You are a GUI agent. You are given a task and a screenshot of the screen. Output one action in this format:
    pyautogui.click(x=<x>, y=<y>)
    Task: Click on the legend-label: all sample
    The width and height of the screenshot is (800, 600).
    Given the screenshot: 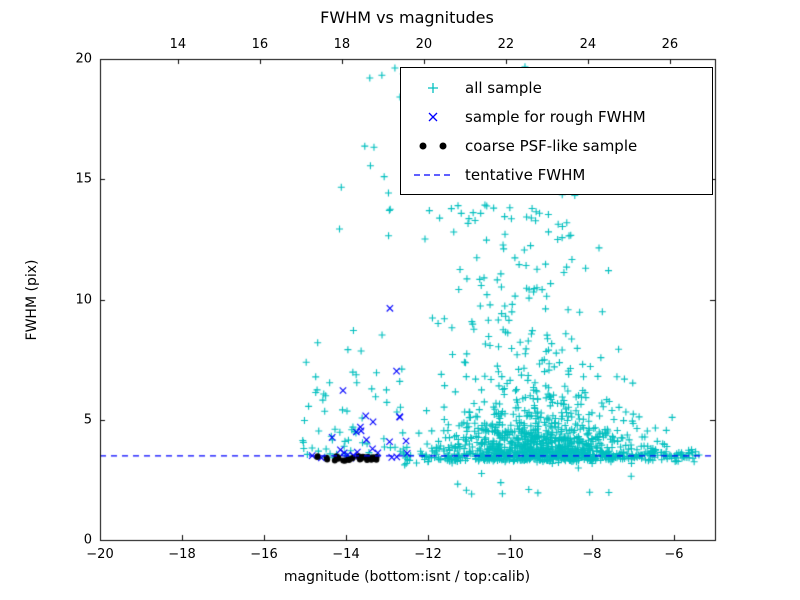 What is the action you would take?
    pyautogui.click(x=503, y=87)
    